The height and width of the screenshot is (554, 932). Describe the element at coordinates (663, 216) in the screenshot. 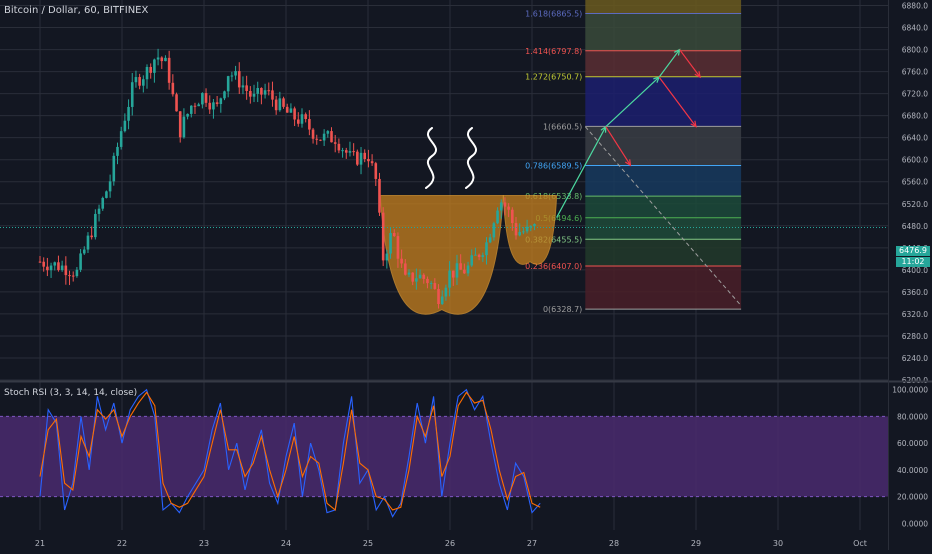

I see `dashed-trendline` at that location.